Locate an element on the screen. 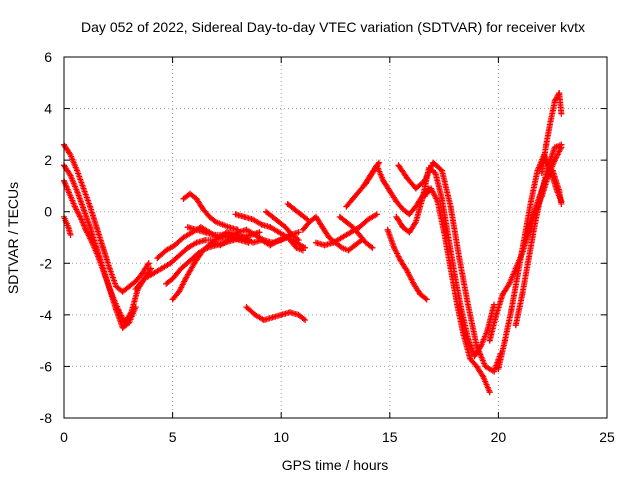 The height and width of the screenshot is (480, 640). x-tick-label: 20 is located at coordinates (499, 437).